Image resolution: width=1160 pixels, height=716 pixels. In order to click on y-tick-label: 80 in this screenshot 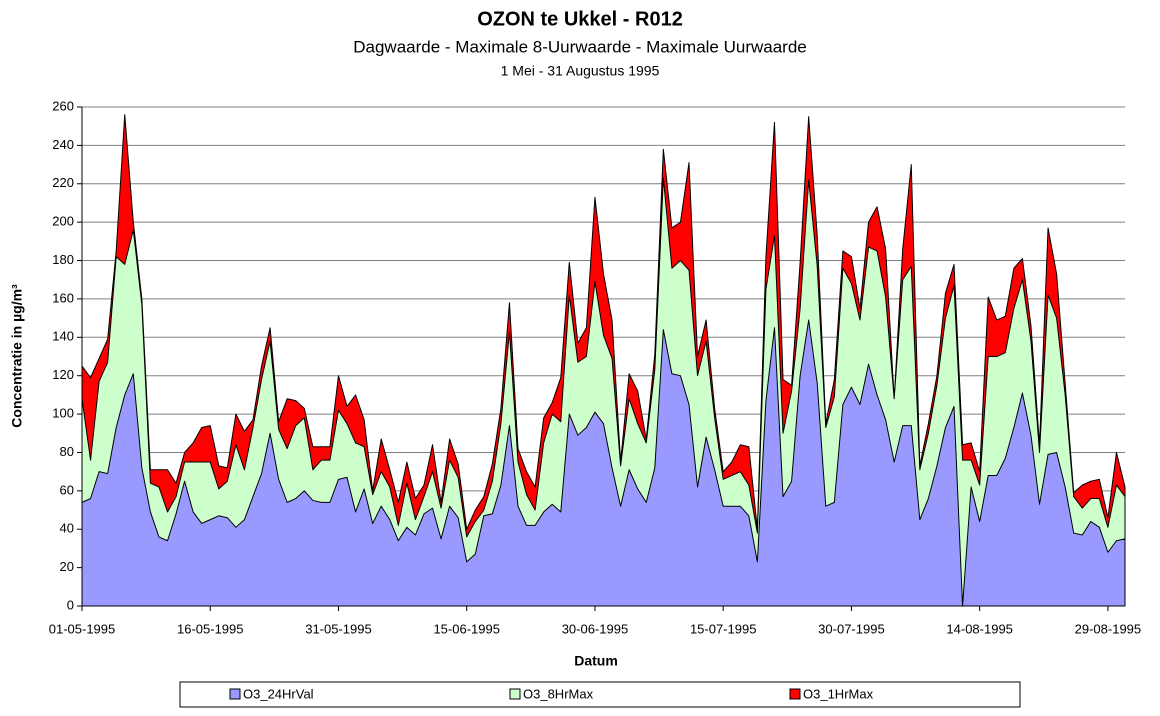, I will do `click(67, 451)`.